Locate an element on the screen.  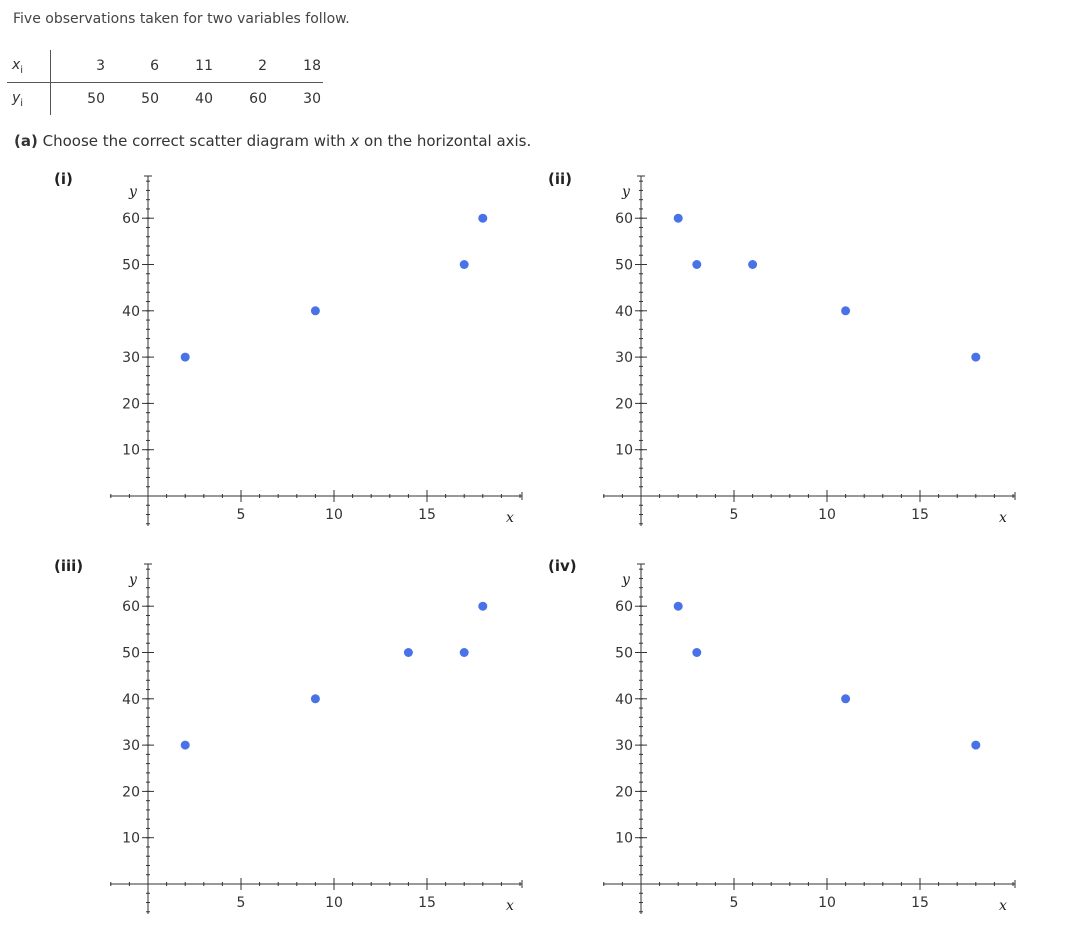
scatter-plot-i: 5 10 15 10 20 30 40 50 60 x y is located at coordinates (320, 351).